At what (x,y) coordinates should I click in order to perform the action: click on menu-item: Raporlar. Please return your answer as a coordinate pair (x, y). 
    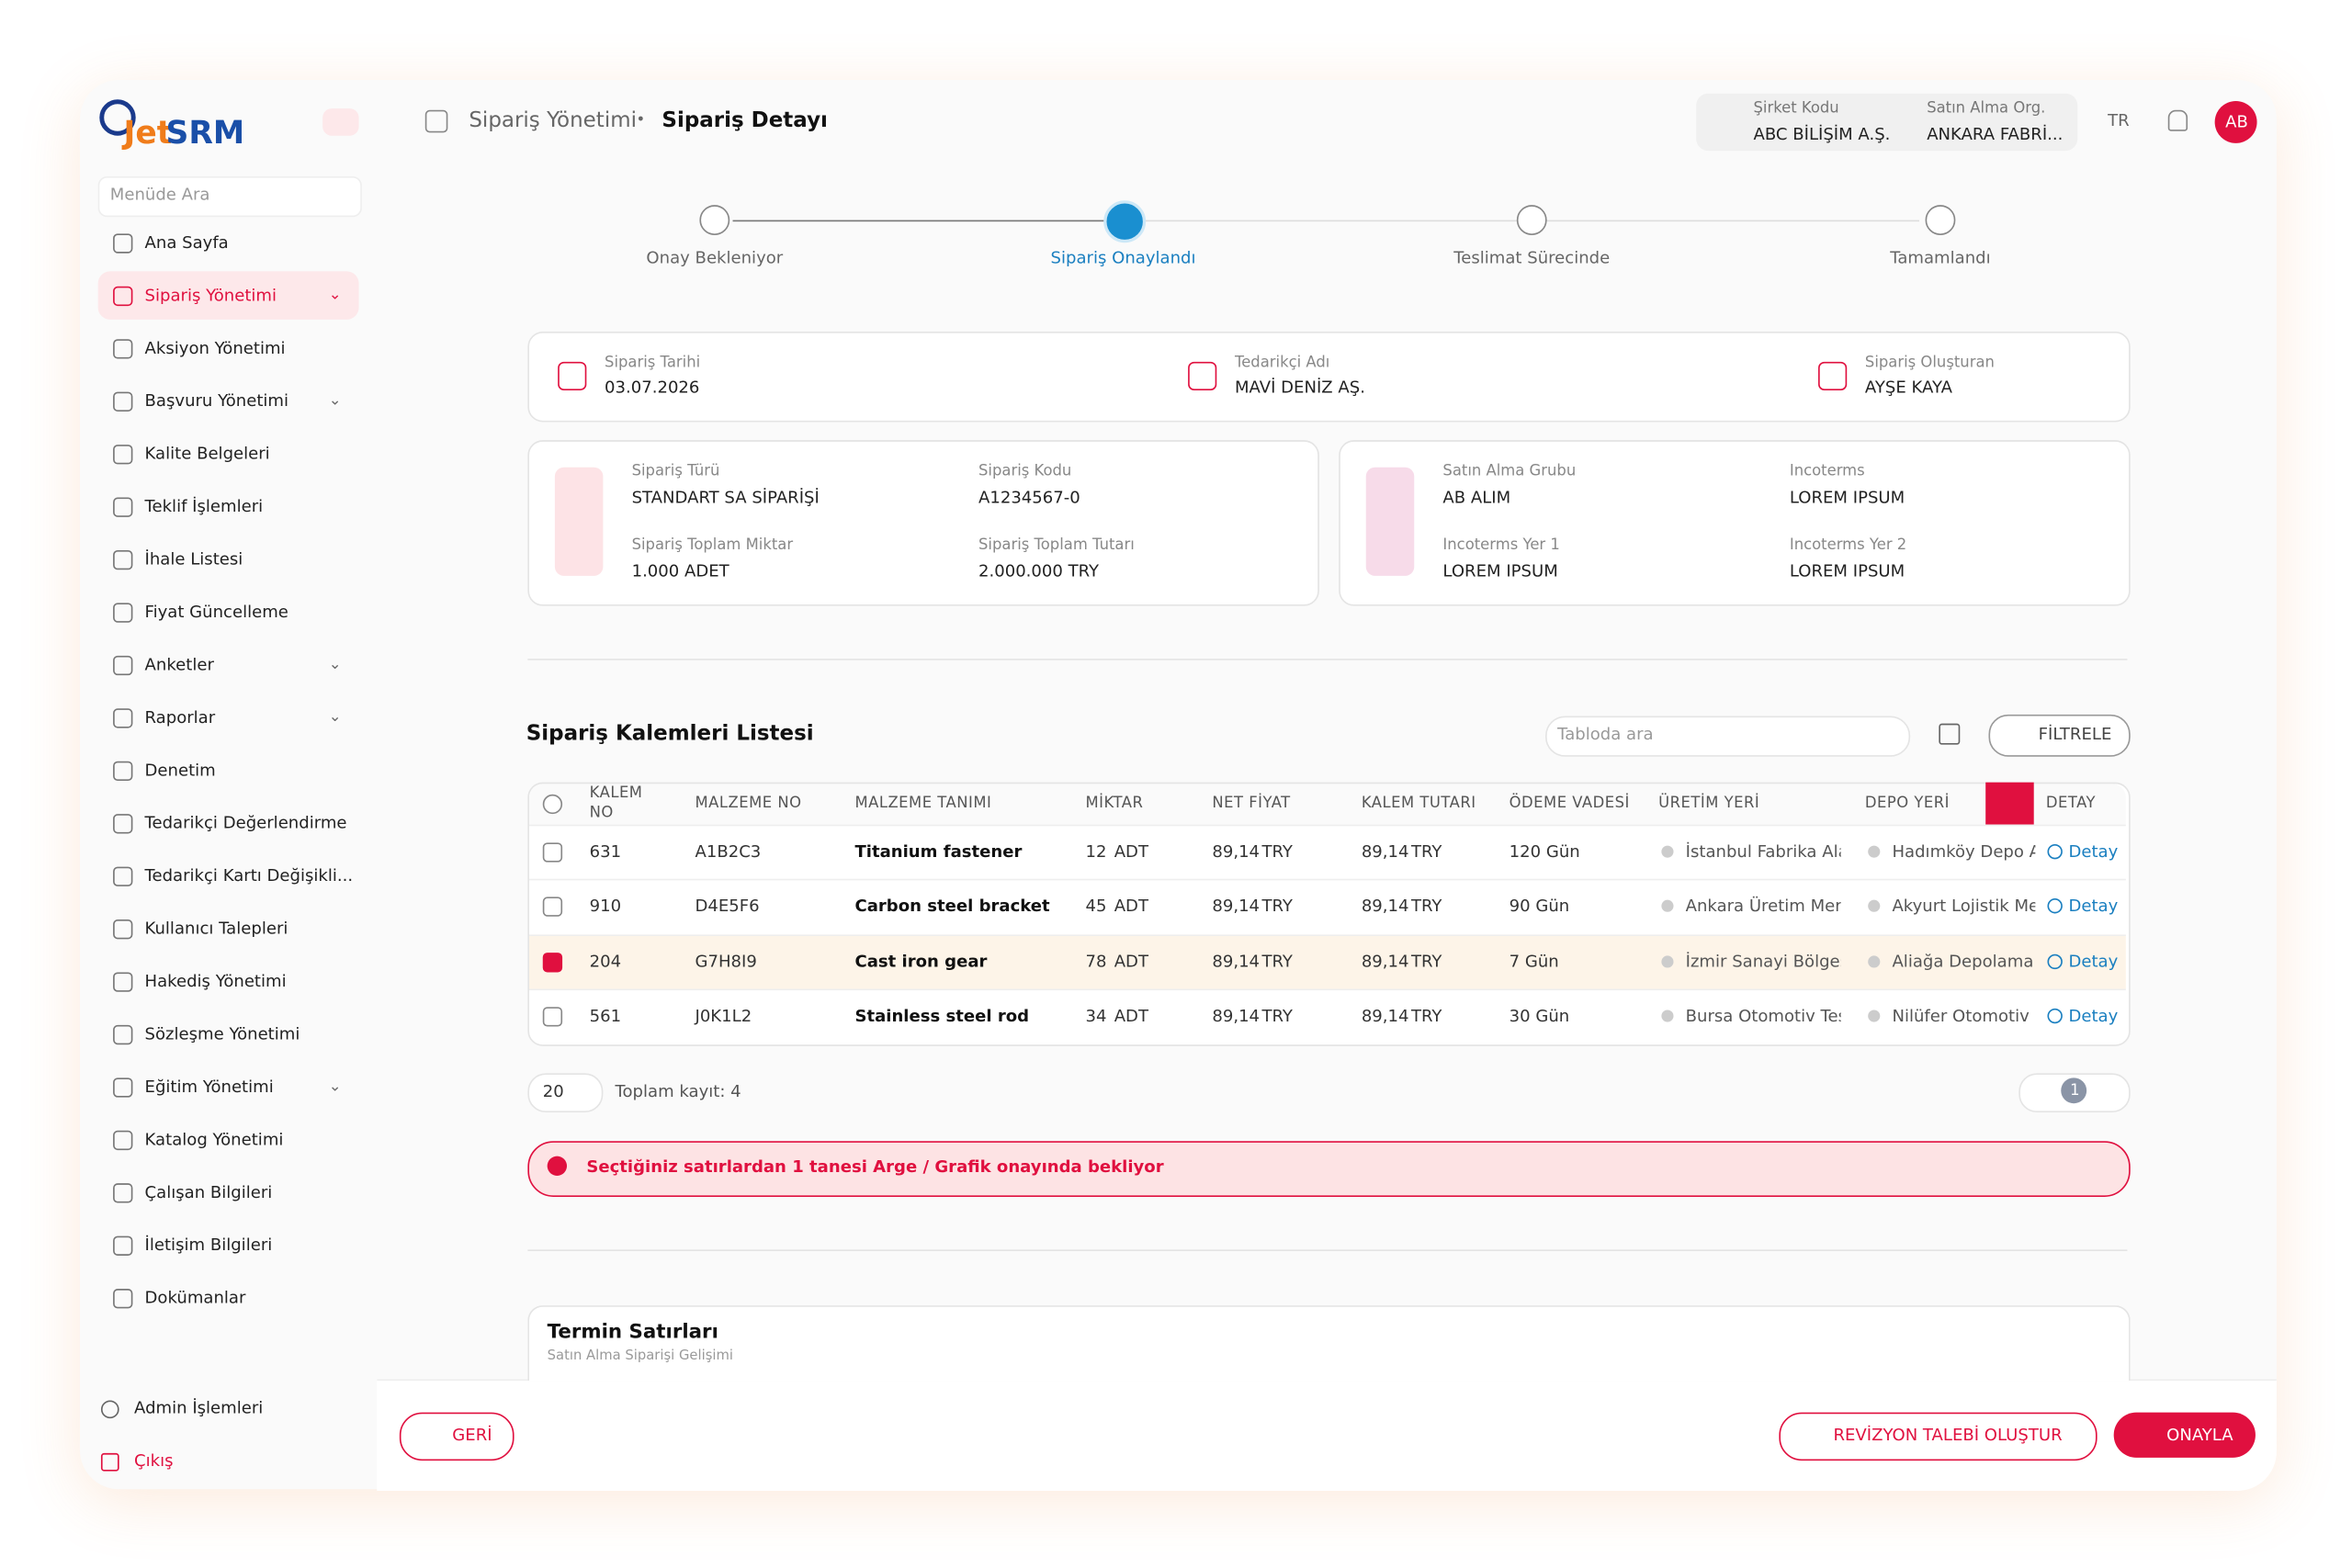
    Looking at the image, I should click on (180, 718).